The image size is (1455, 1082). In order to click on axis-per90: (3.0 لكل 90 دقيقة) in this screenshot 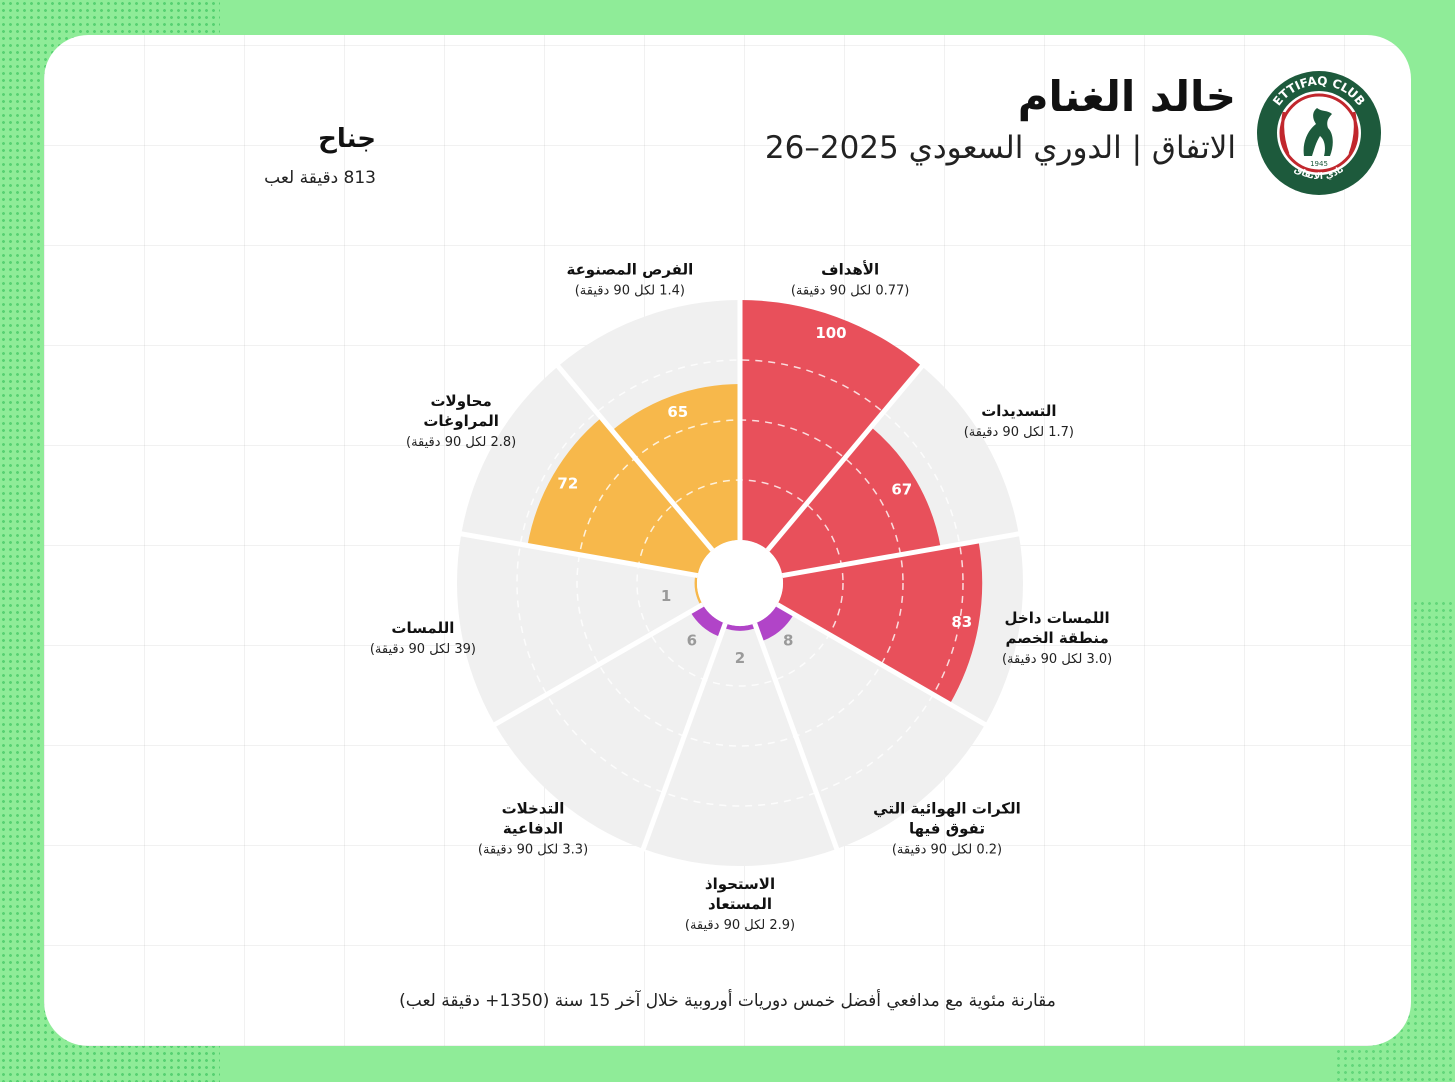, I will do `click(1057, 659)`.